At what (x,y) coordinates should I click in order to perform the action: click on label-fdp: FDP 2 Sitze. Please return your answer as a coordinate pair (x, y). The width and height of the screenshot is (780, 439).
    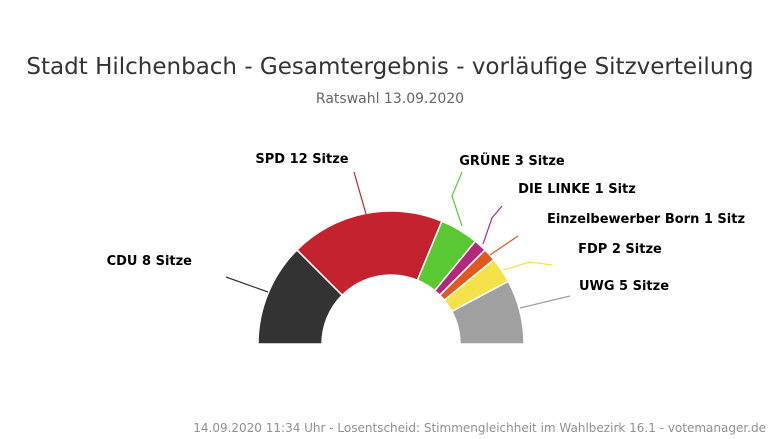
    Looking at the image, I should click on (620, 249).